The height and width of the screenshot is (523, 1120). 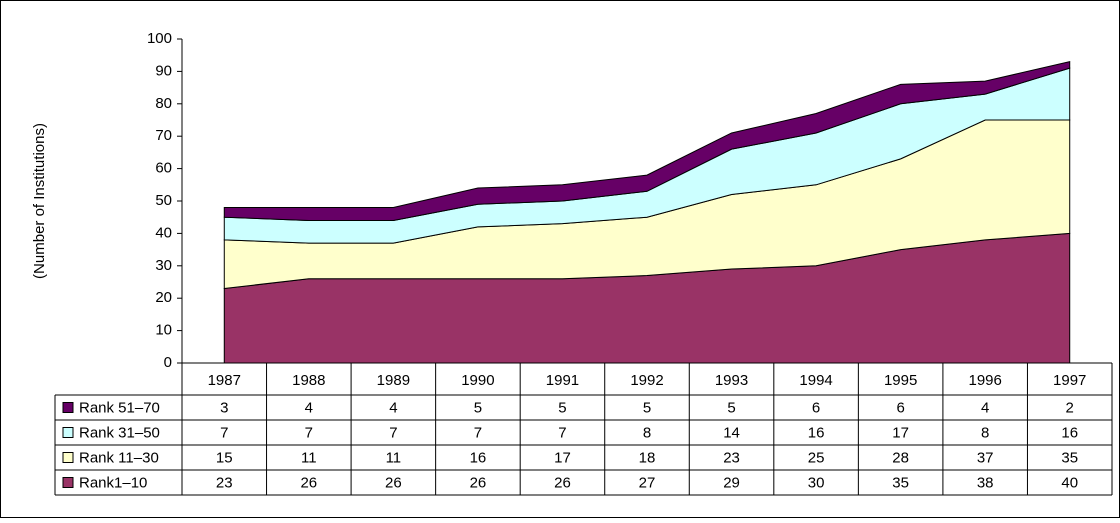 I want to click on y-tick-label: 40, so click(x=163, y=232).